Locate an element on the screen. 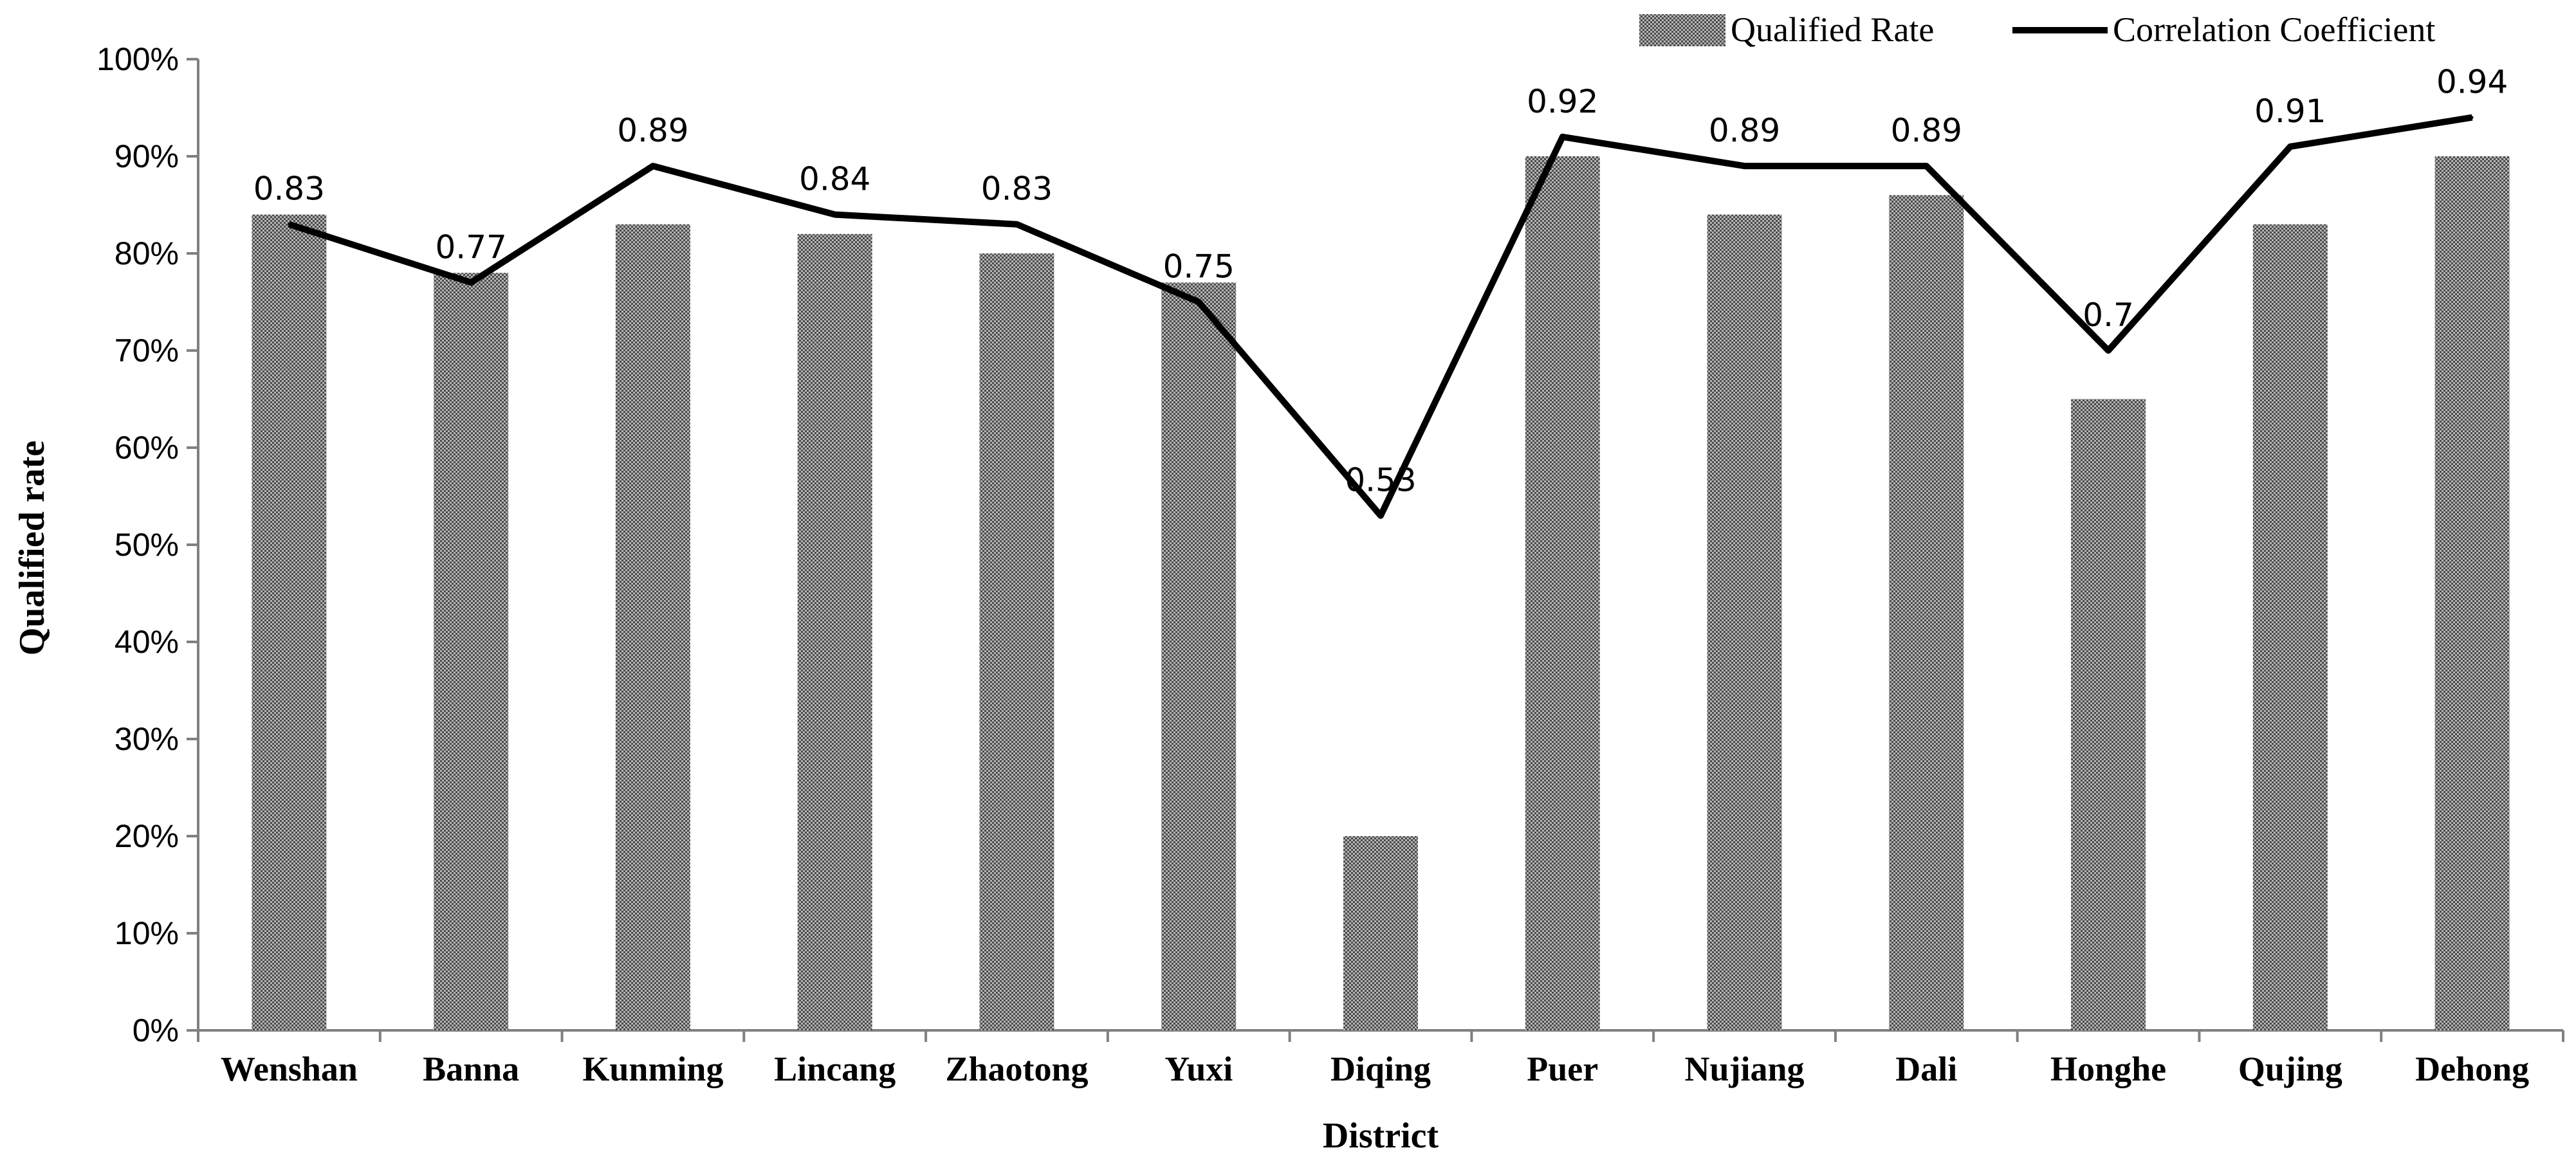  y-tick-label: 50% is located at coordinates (147, 545).